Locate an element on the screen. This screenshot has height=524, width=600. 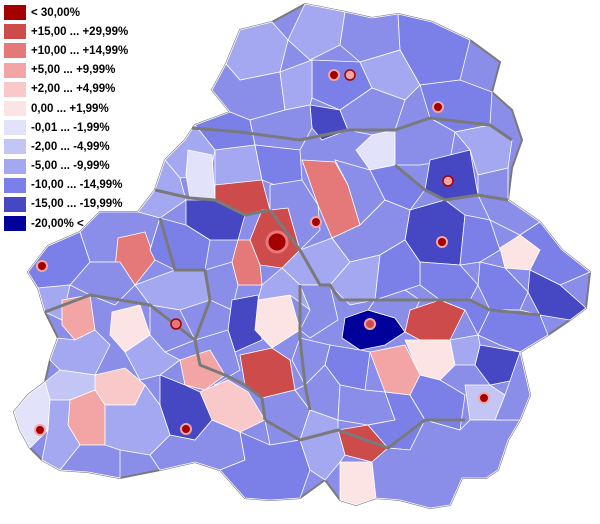
legend-row: +15,00 ... +29,99% is located at coordinates (84, 31).